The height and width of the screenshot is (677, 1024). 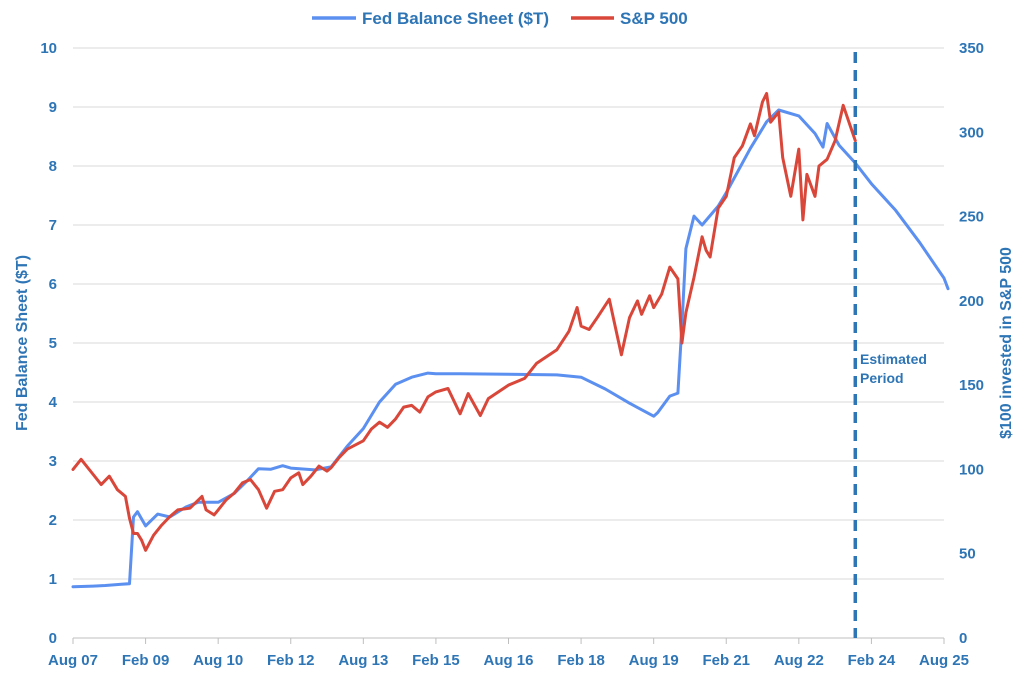 I want to click on y-left-axis-title: Fed Balance Sheet ($T), so click(x=22, y=343).